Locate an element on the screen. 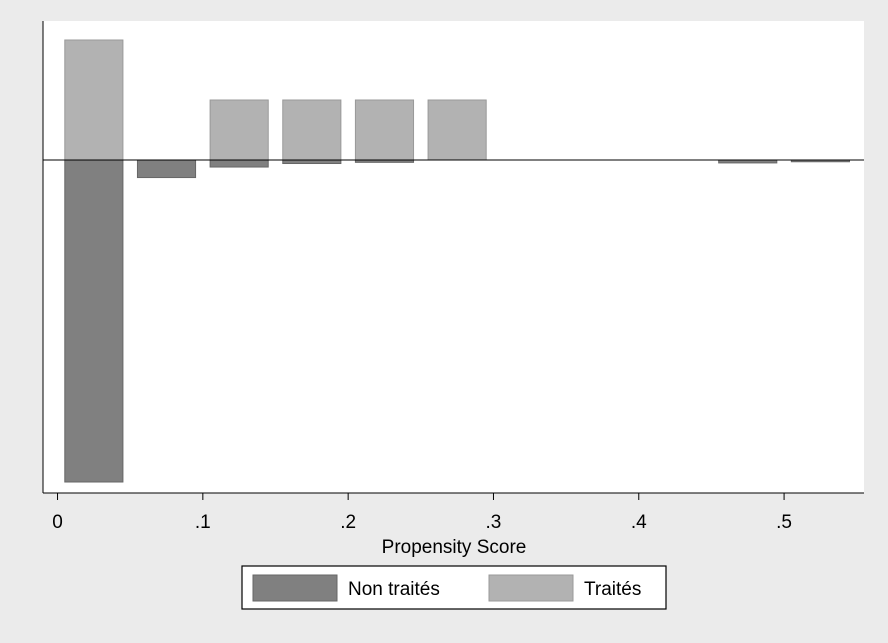 The image size is (888, 643). x-tick-label: .4 is located at coordinates (639, 522).